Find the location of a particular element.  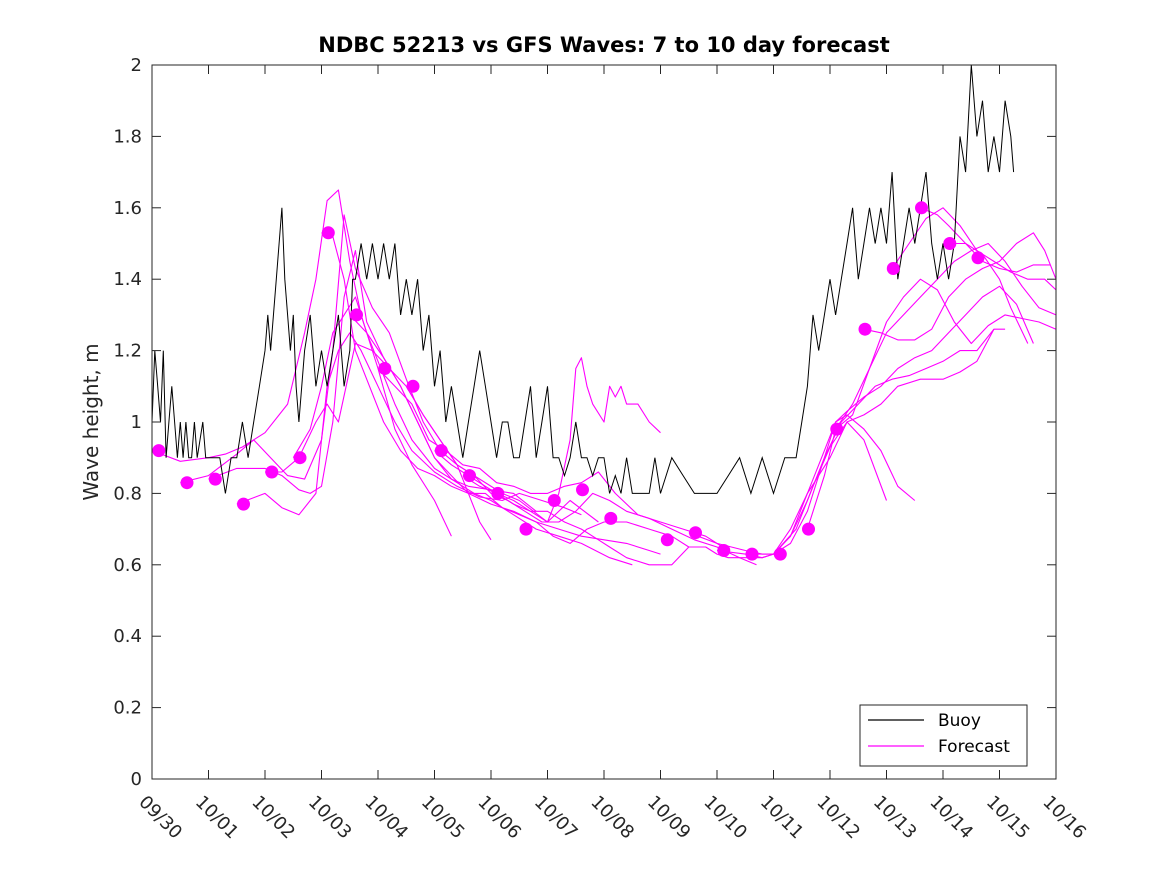

y-tick-label: 0.4 is located at coordinates (127, 636).